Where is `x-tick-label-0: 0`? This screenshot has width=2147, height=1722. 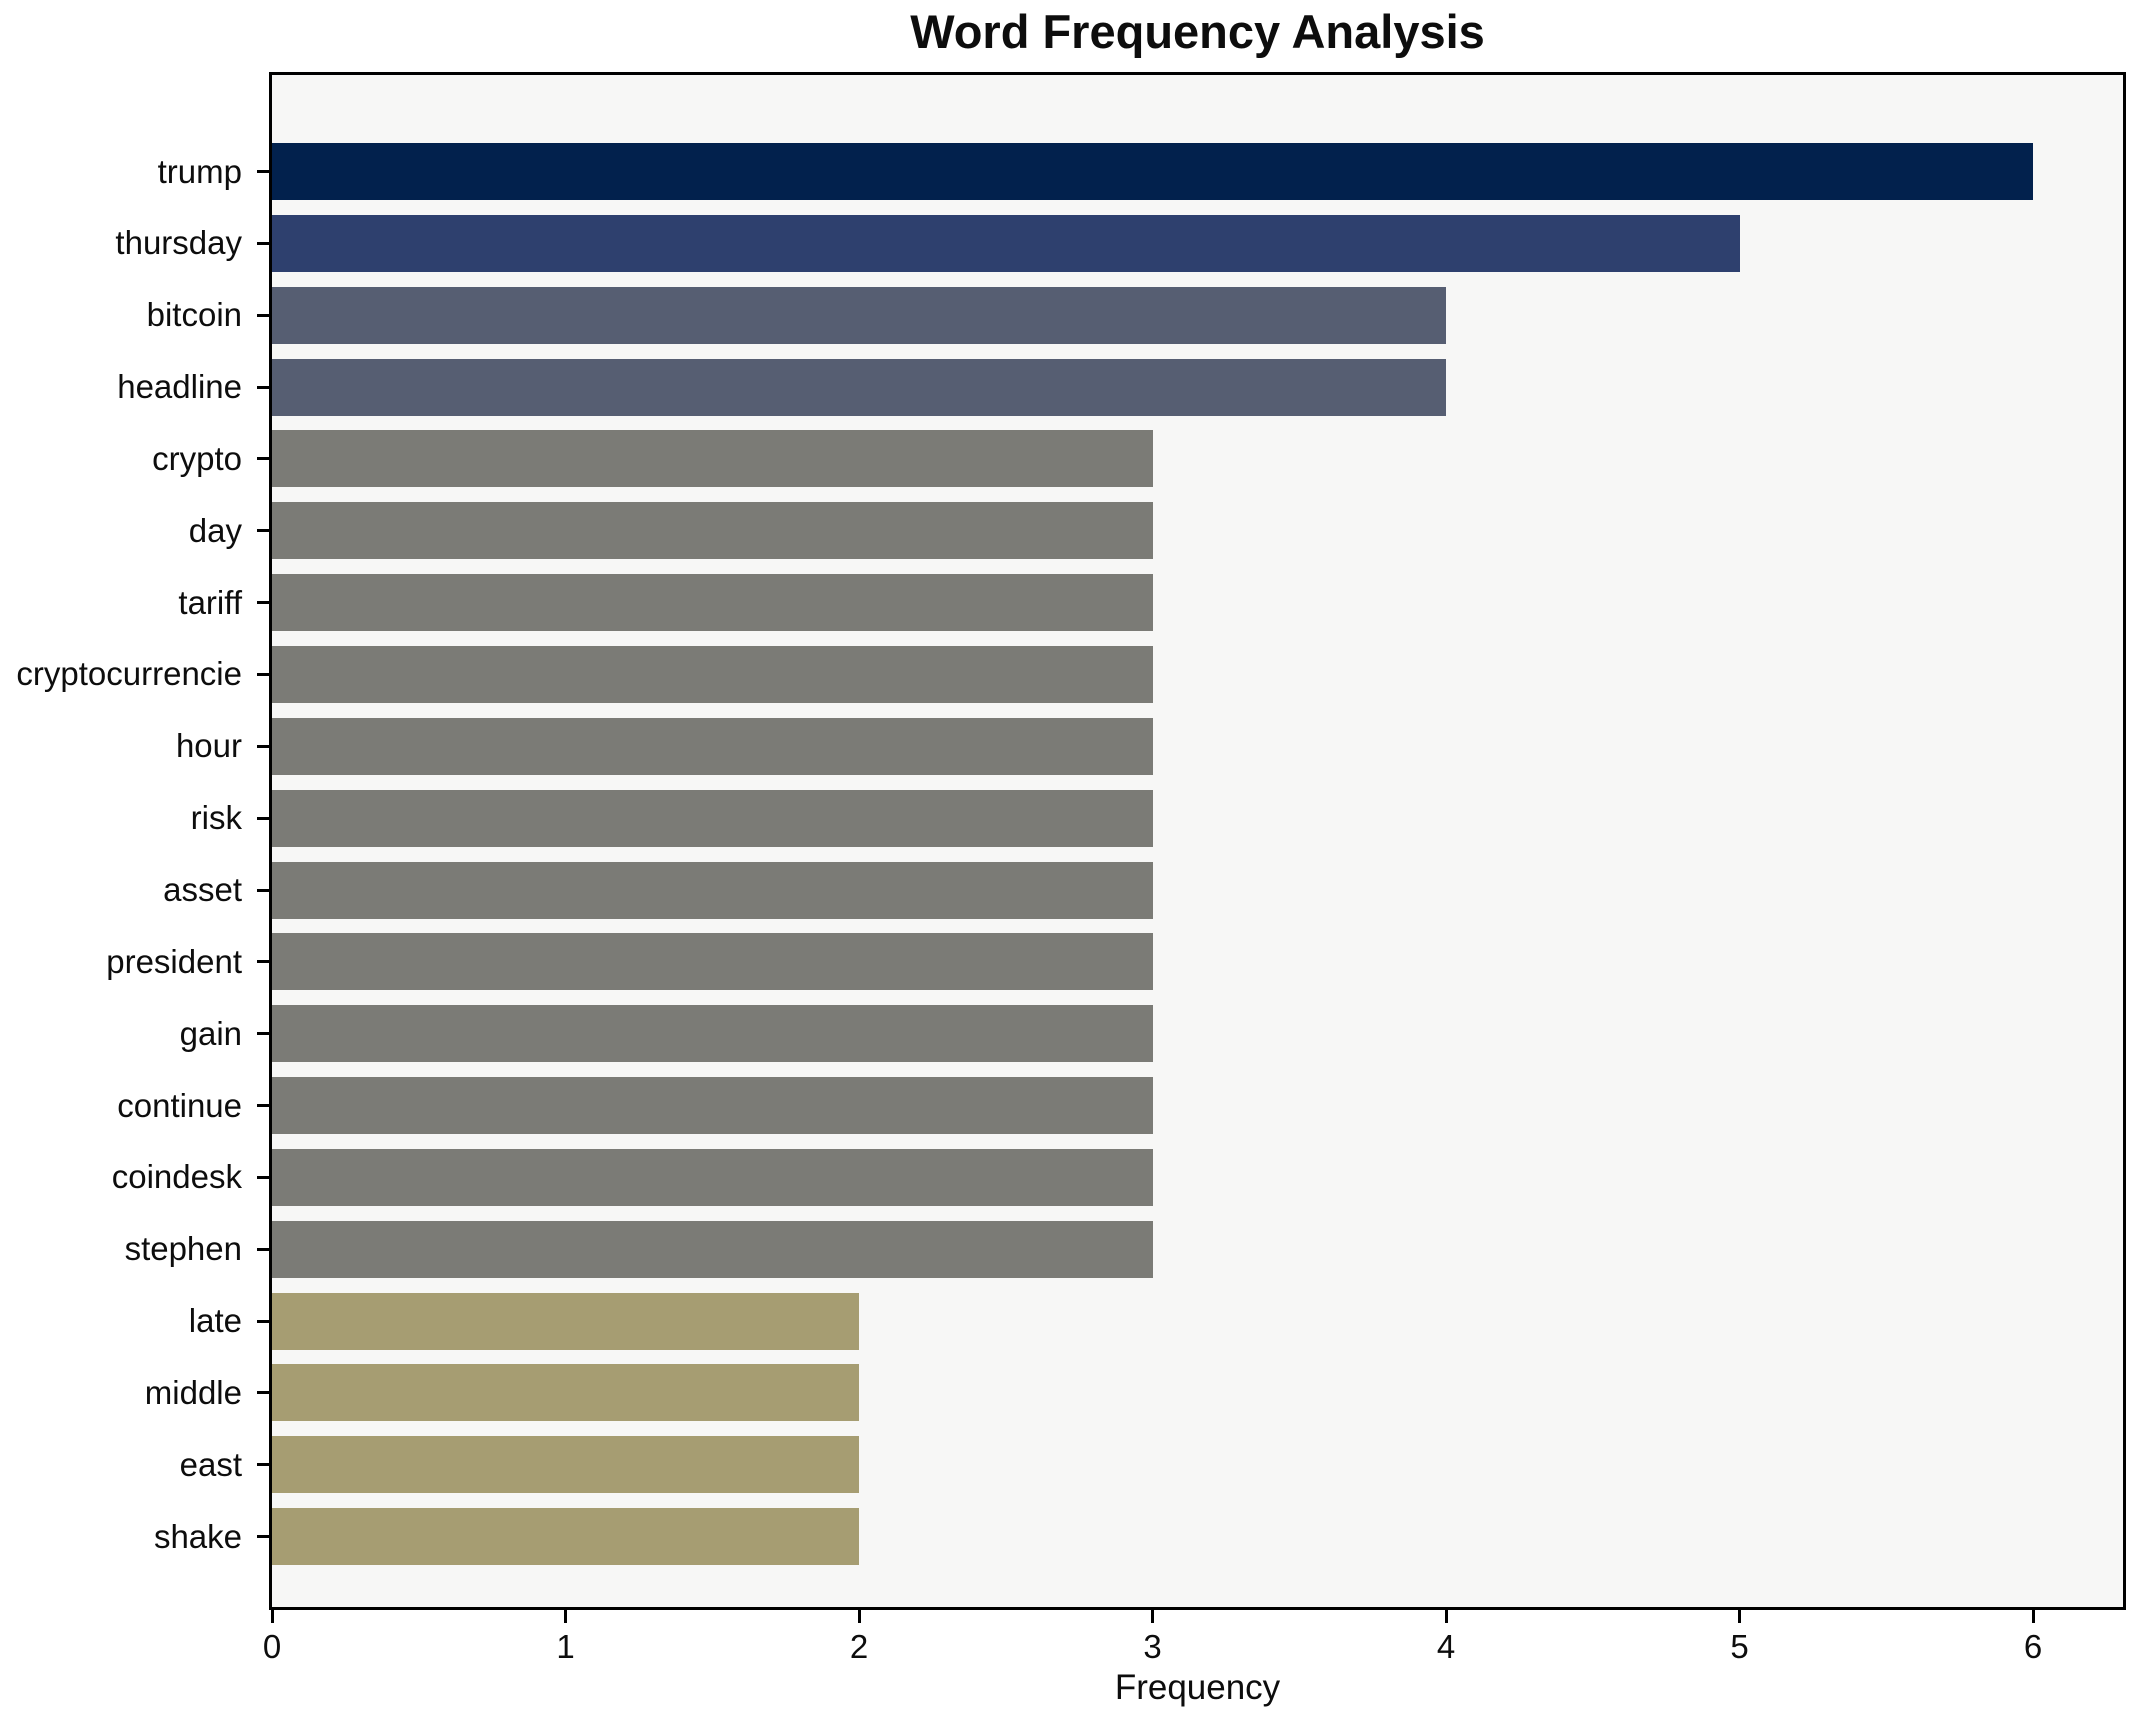
x-tick-label-0: 0 is located at coordinates (272, 1646).